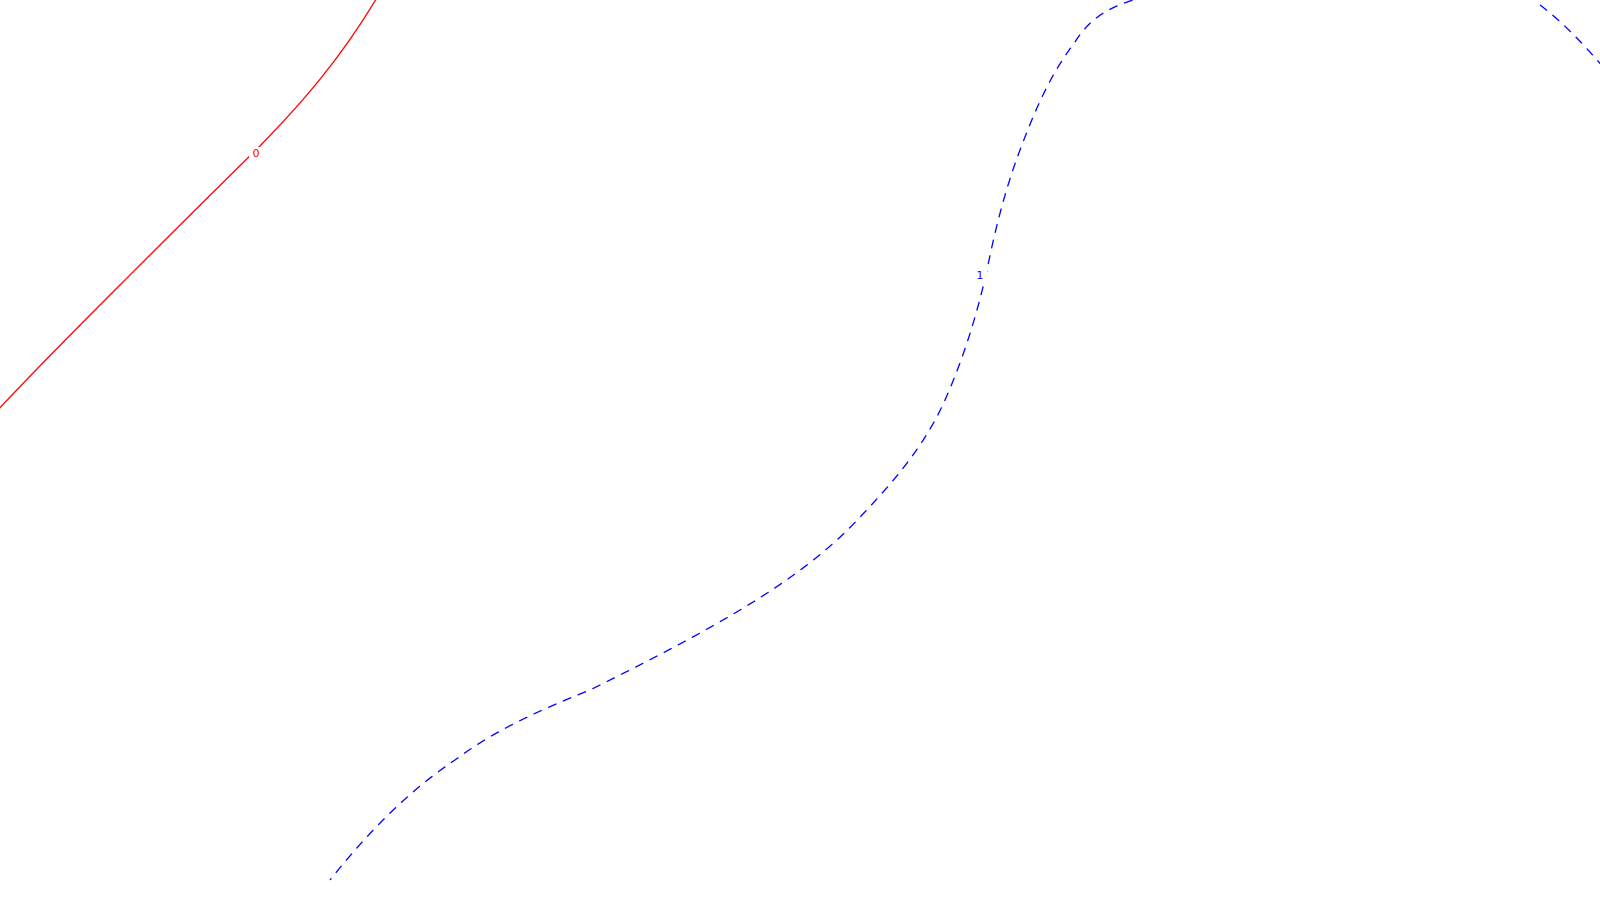 The width and height of the screenshot is (1600, 900). I want to click on contour-label-0: 0, so click(256, 153).